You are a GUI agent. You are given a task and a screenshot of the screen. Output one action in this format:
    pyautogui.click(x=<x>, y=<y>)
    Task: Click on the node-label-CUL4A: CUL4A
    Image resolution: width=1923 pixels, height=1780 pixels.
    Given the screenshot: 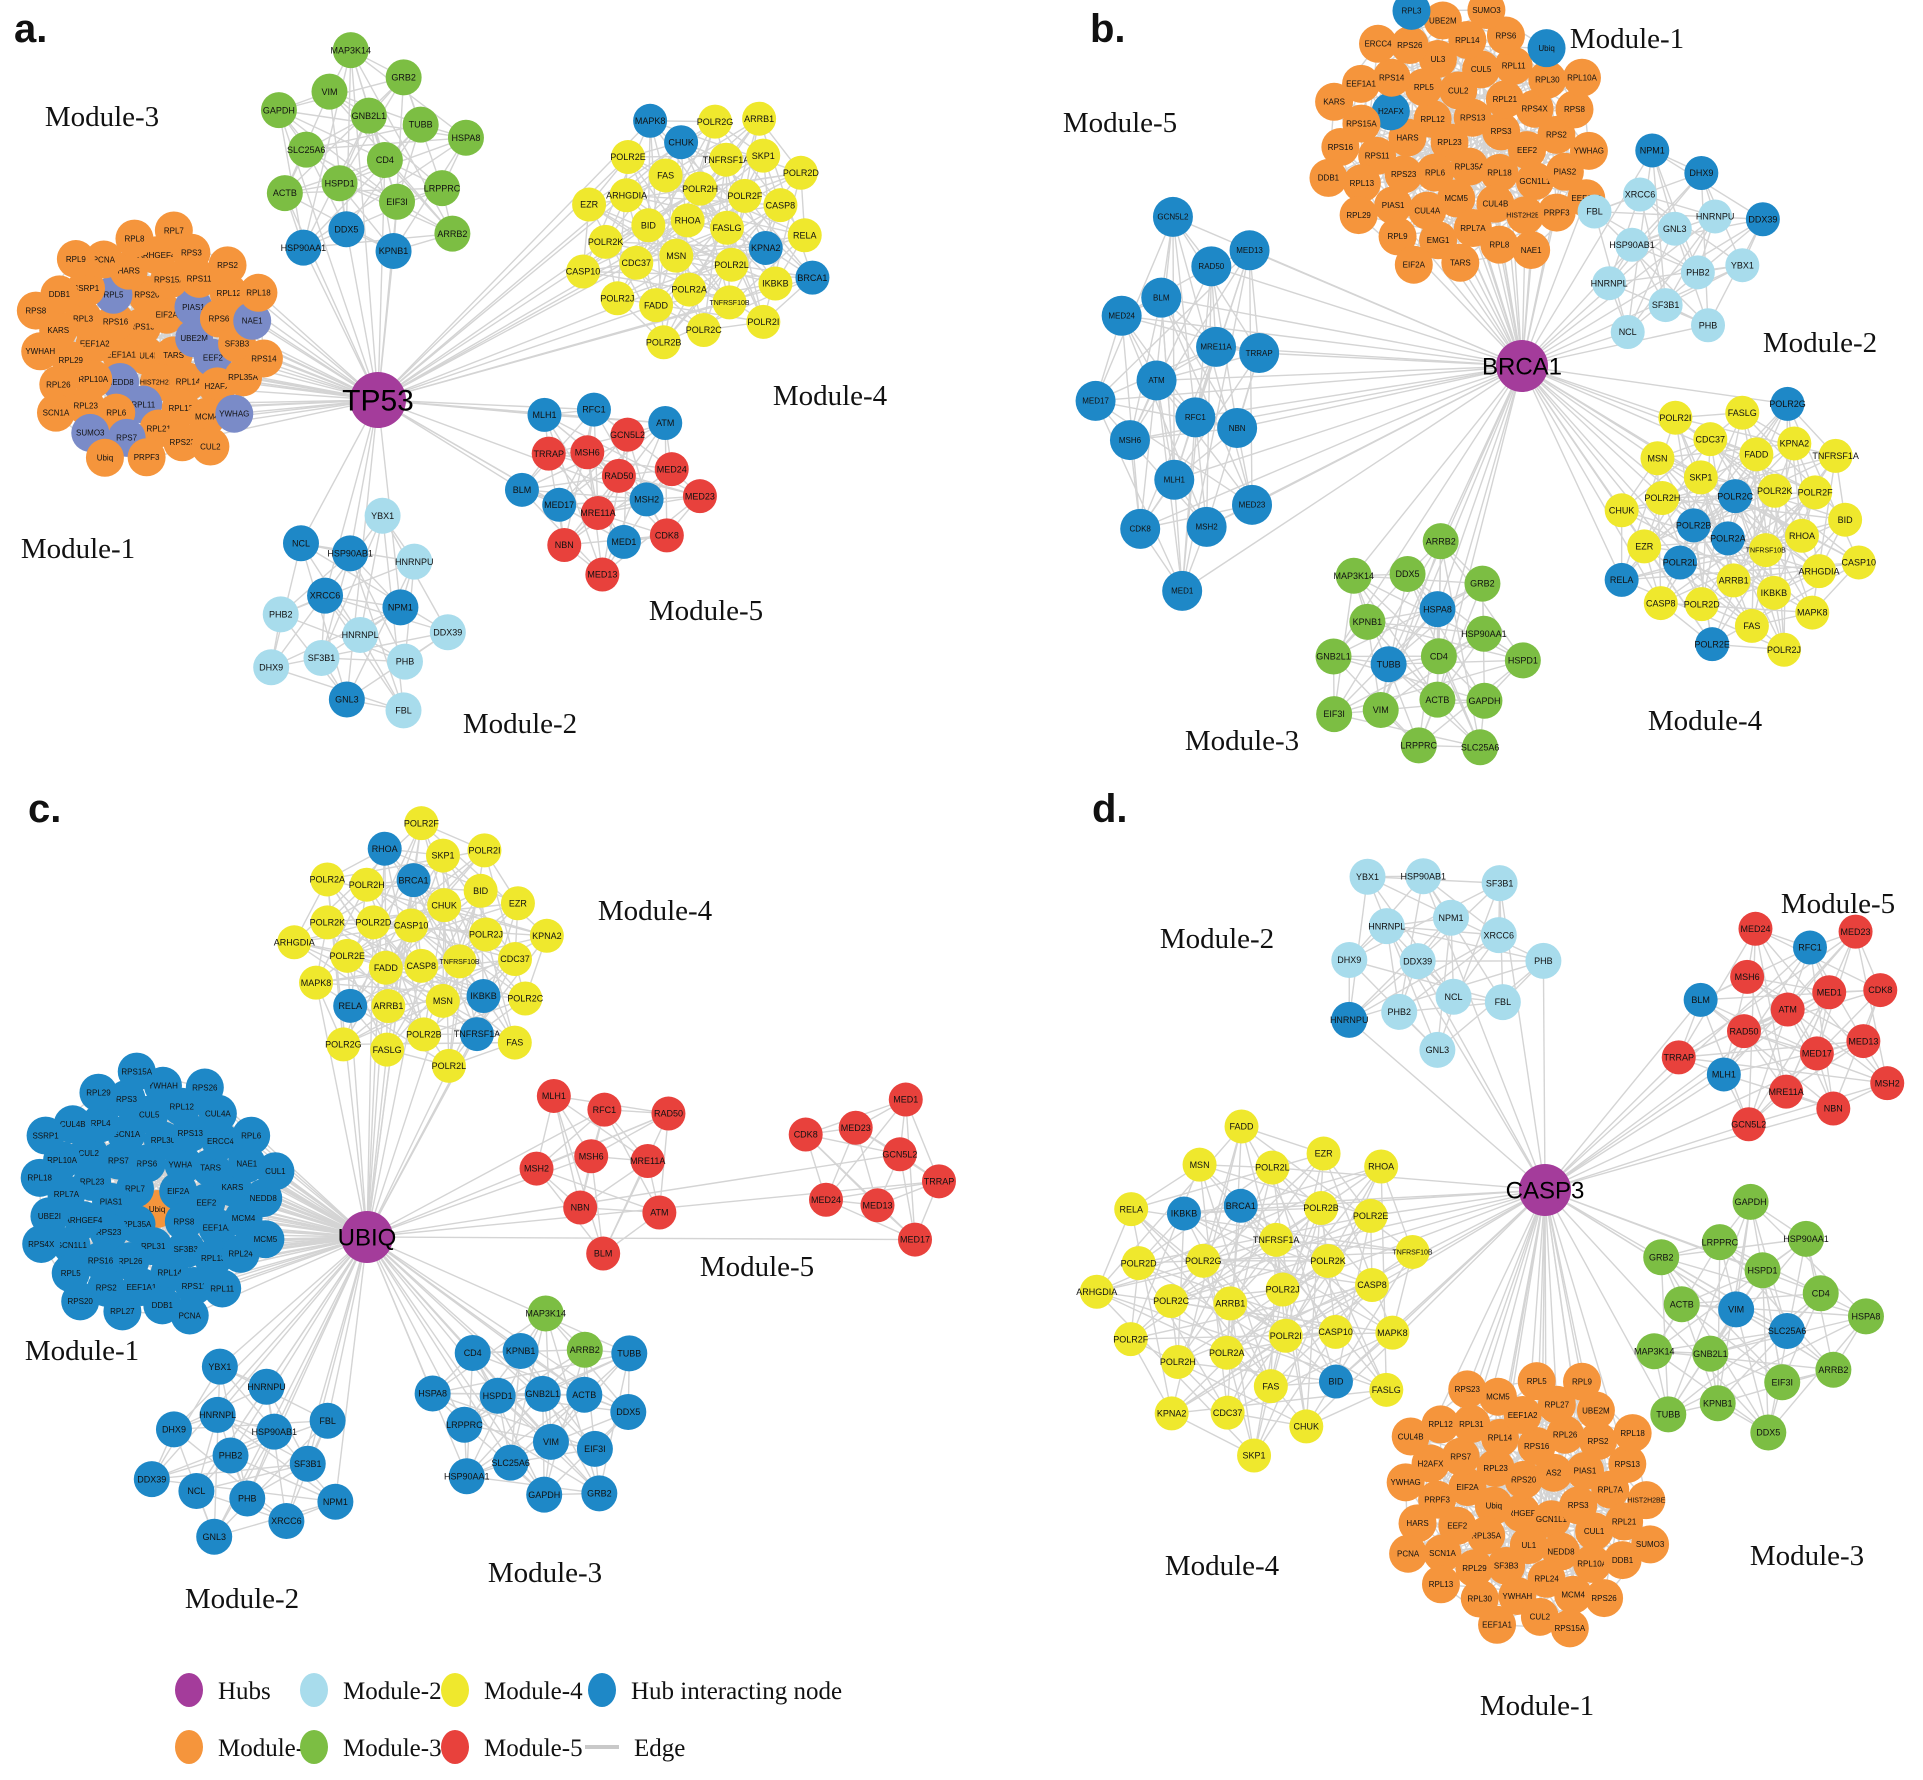 What is the action you would take?
    pyautogui.click(x=1427, y=210)
    